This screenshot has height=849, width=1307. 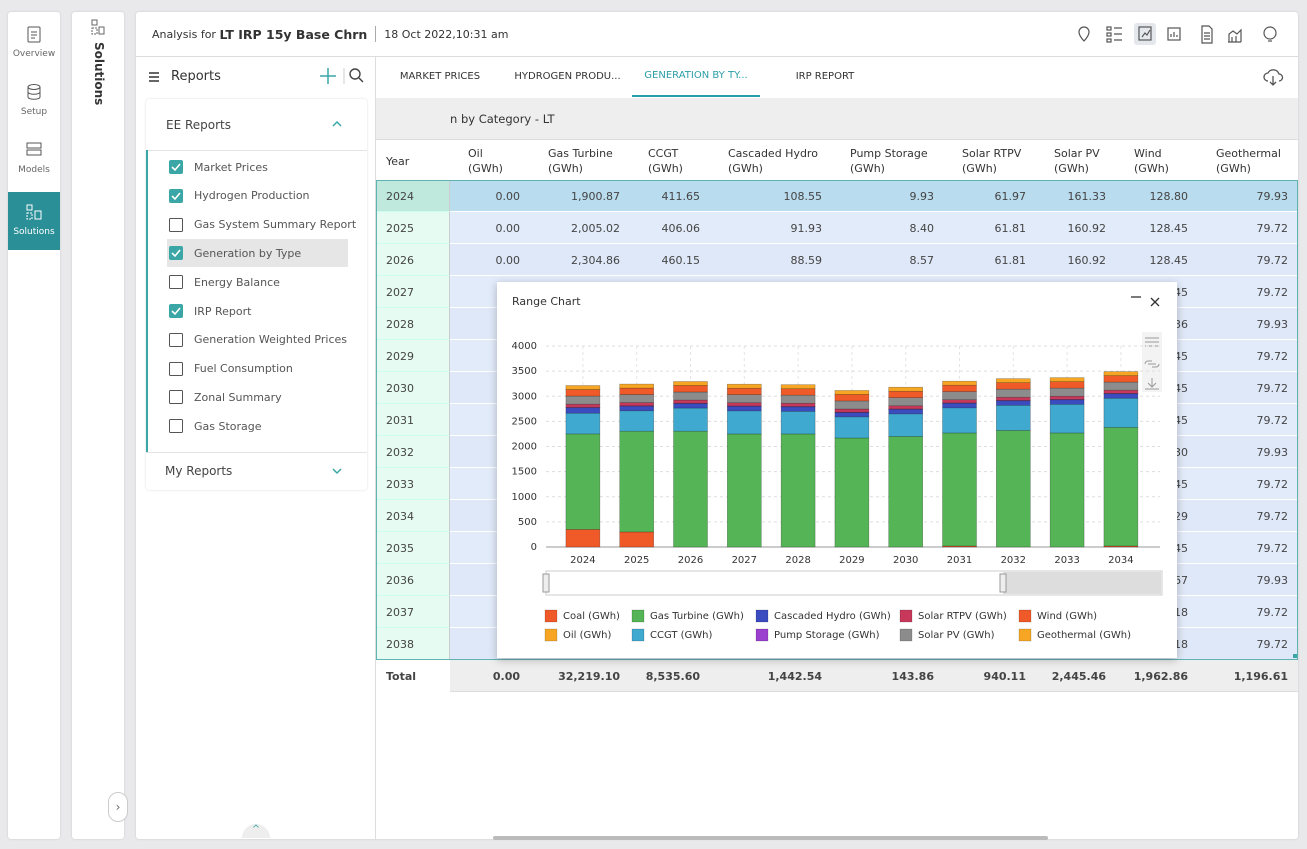 I want to click on nav-label: Overview, so click(x=34, y=54).